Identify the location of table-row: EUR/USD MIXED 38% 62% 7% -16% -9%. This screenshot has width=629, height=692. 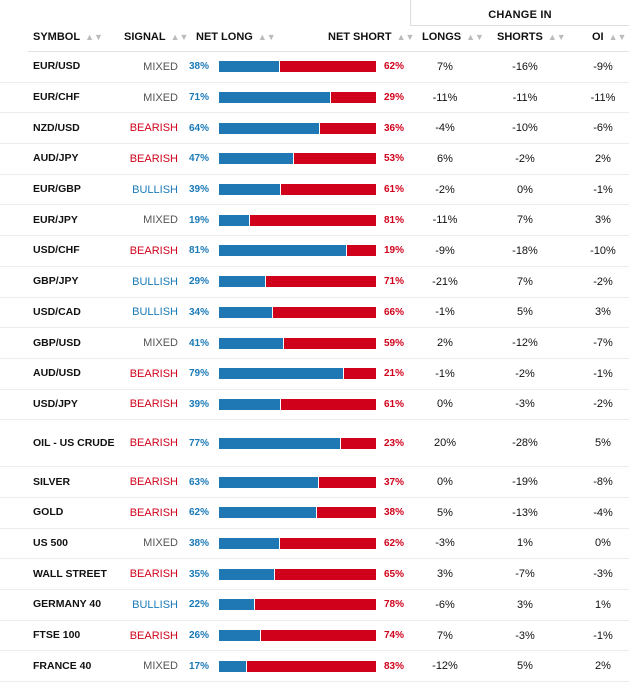
(314, 67).